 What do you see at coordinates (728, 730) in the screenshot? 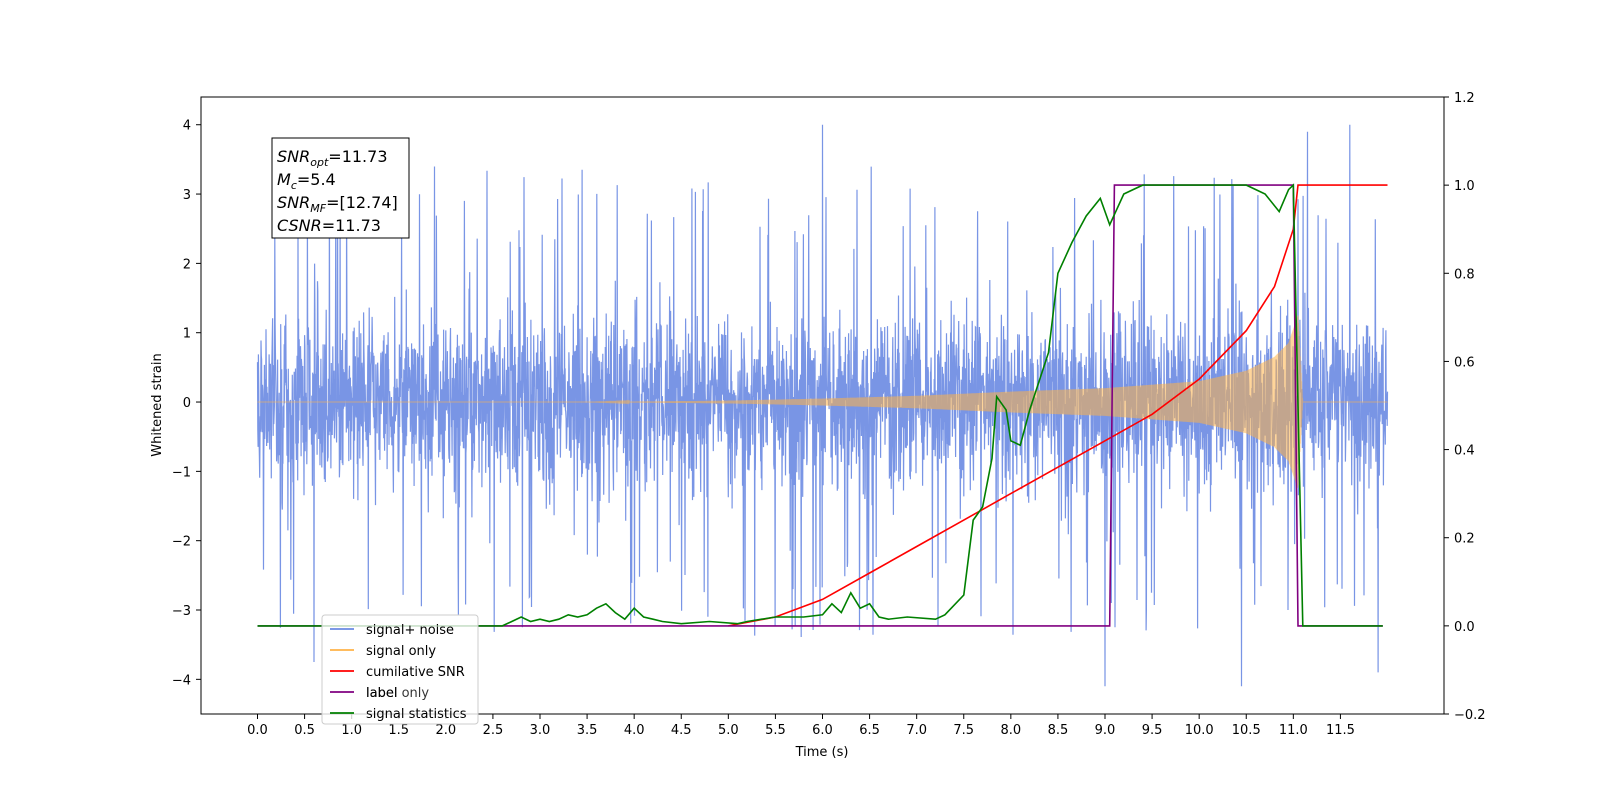
I see `x-tick-label: 5.0` at bounding box center [728, 730].